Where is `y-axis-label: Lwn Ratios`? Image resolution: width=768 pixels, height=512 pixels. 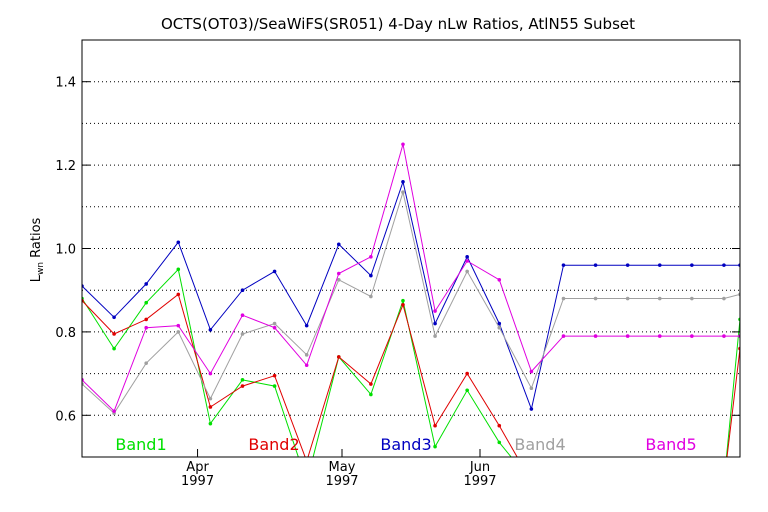
y-axis-label: Lwn Ratios is located at coordinates (37, 249).